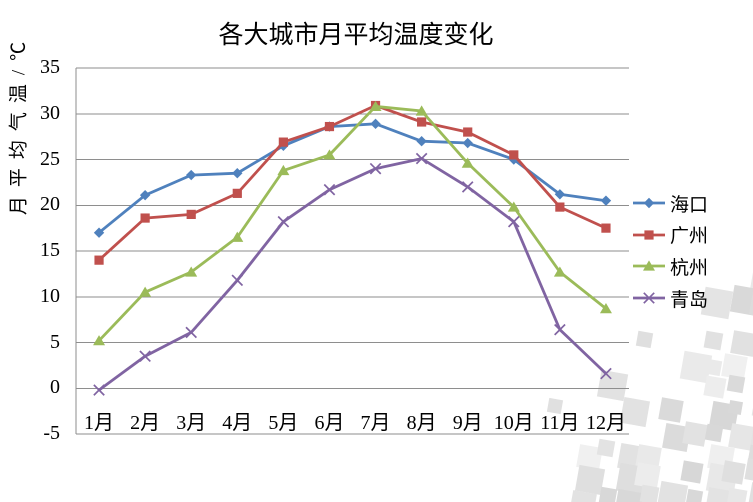 The width and height of the screenshot is (753, 502). I want to click on legend-qingdao-marker, so click(649, 298).